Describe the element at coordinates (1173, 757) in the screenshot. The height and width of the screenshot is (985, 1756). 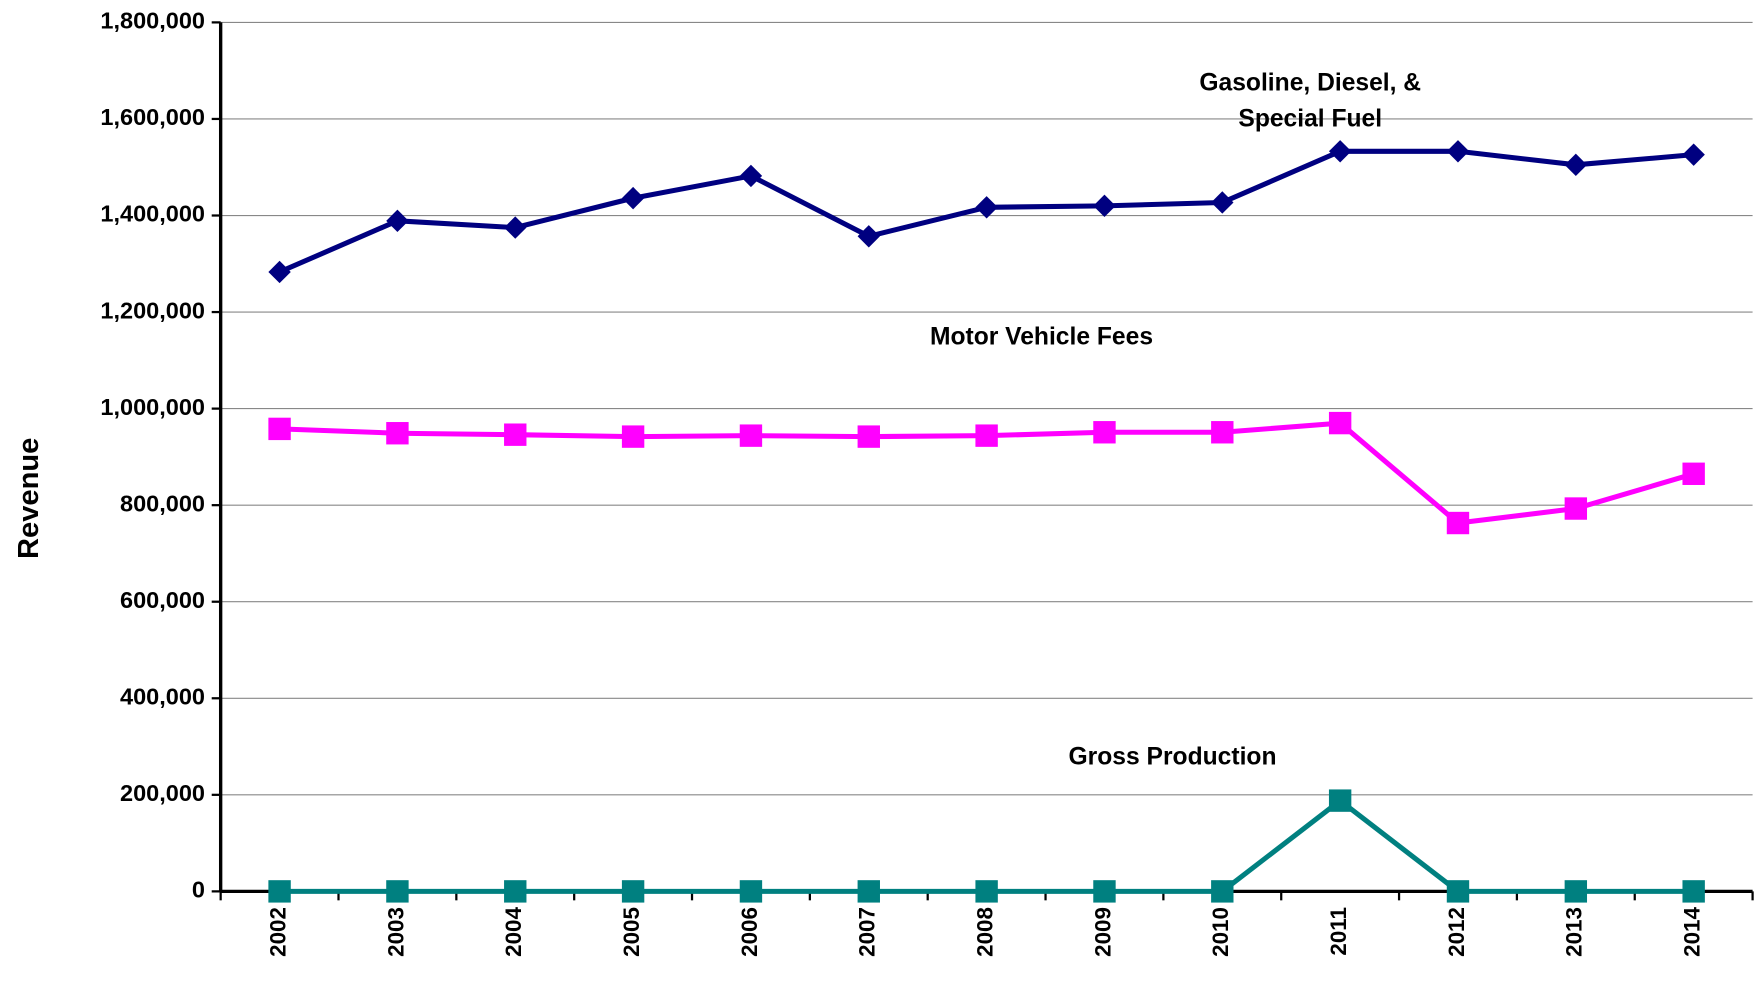
I see `annotation: Gross Production` at that location.